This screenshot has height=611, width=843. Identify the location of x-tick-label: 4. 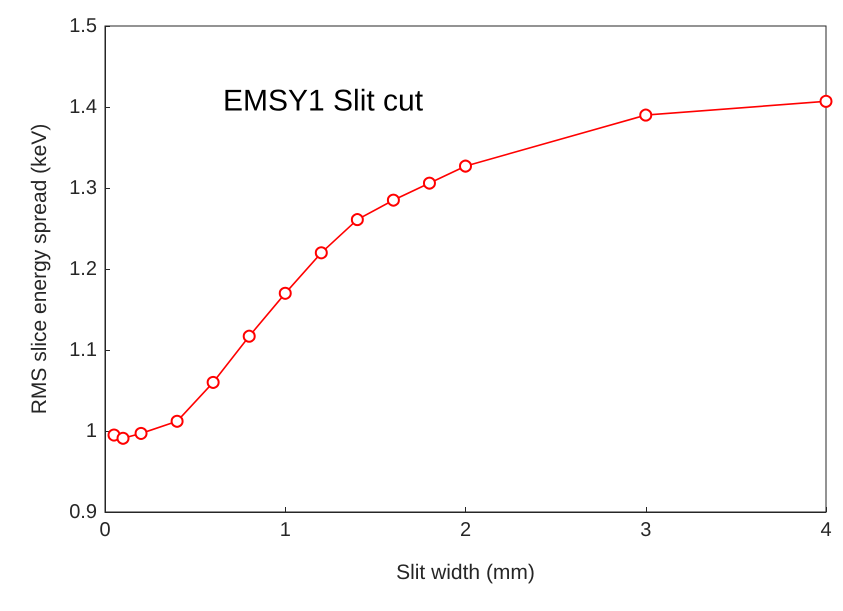
(826, 530).